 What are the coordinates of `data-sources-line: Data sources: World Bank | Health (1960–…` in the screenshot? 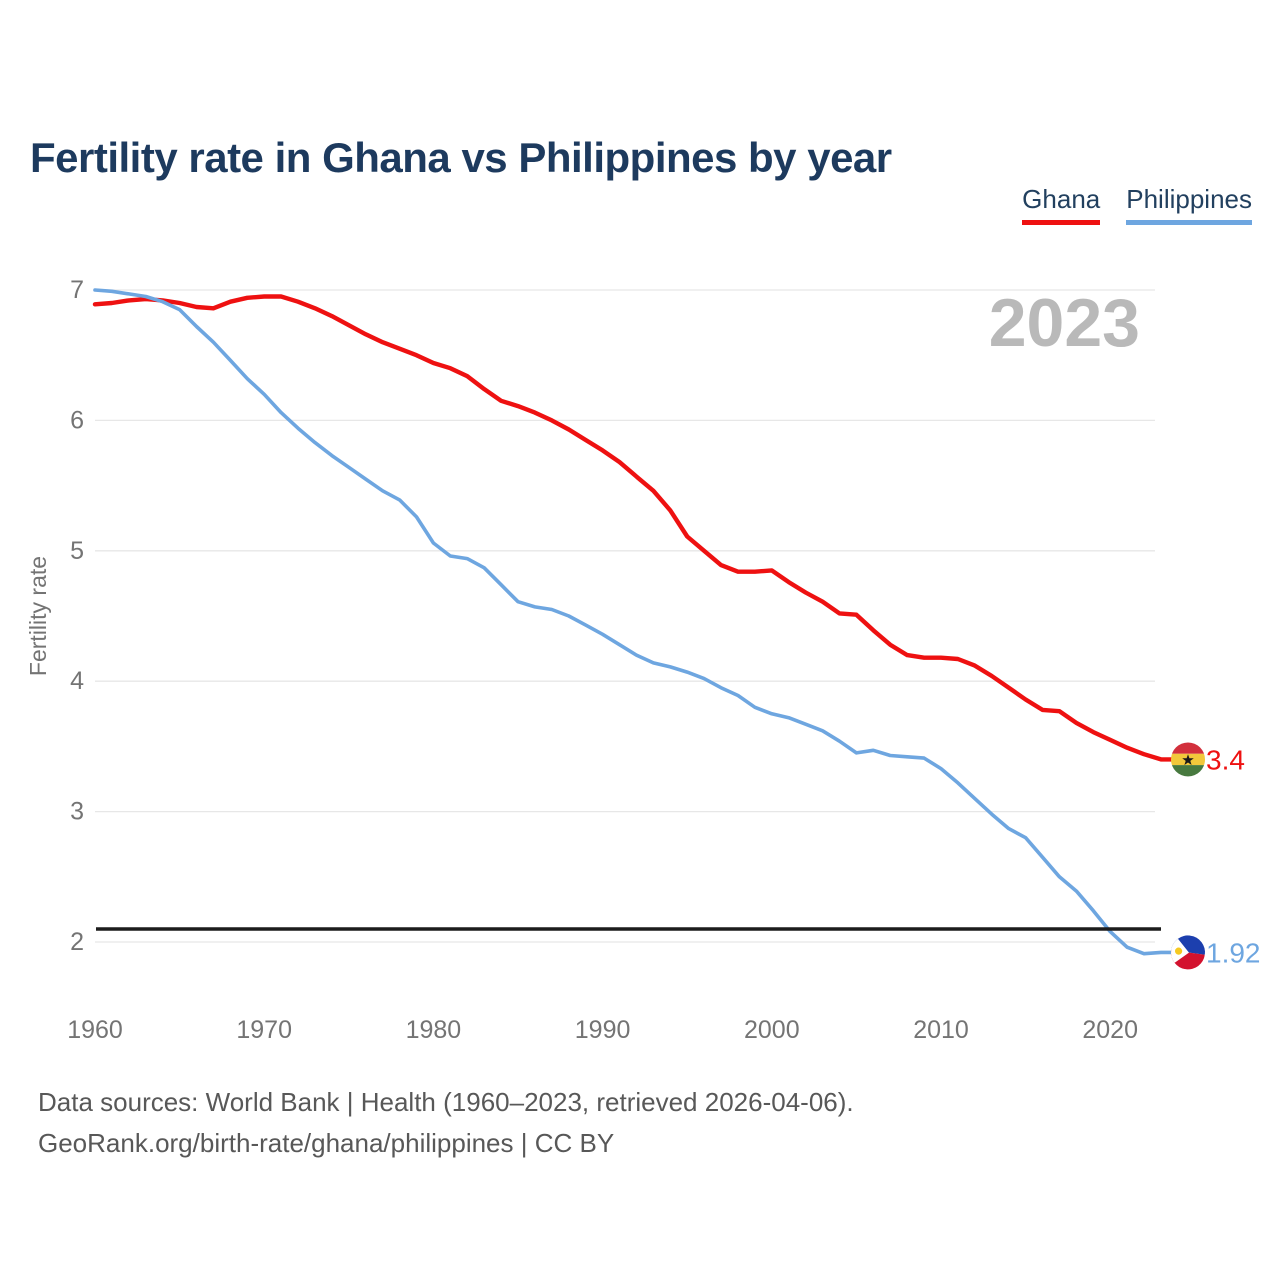 It's located at (446, 1102).